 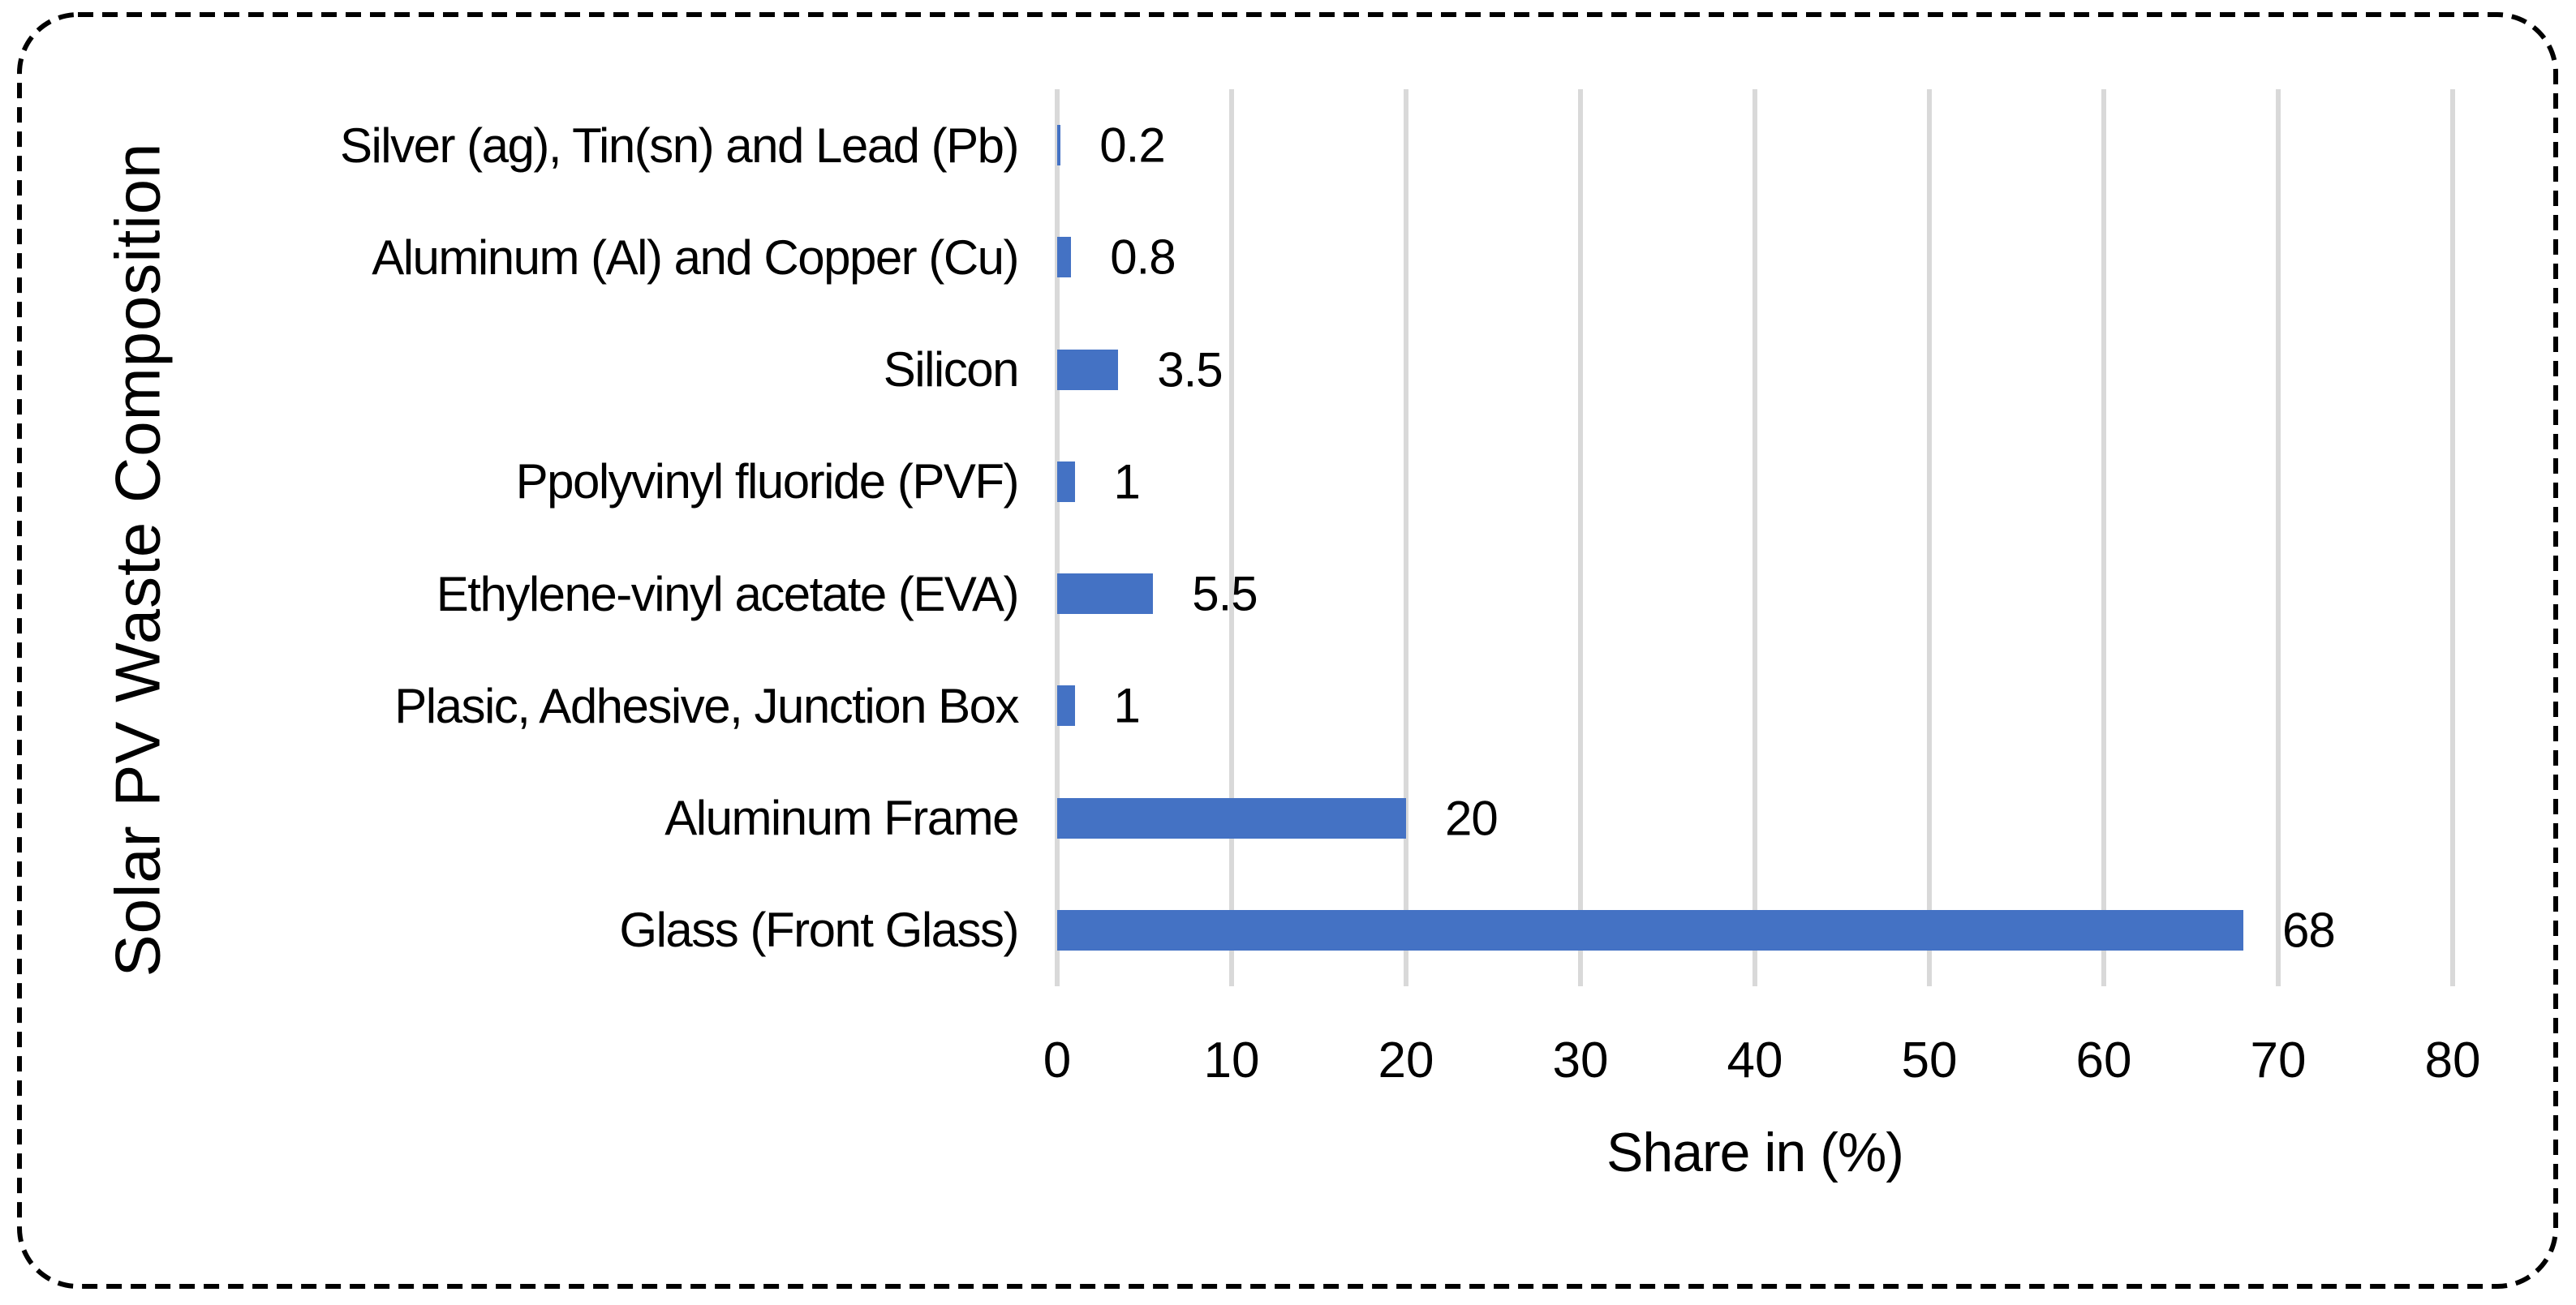 I want to click on category-label: Ethylene-vinyl acetate (EVA), so click(x=728, y=593).